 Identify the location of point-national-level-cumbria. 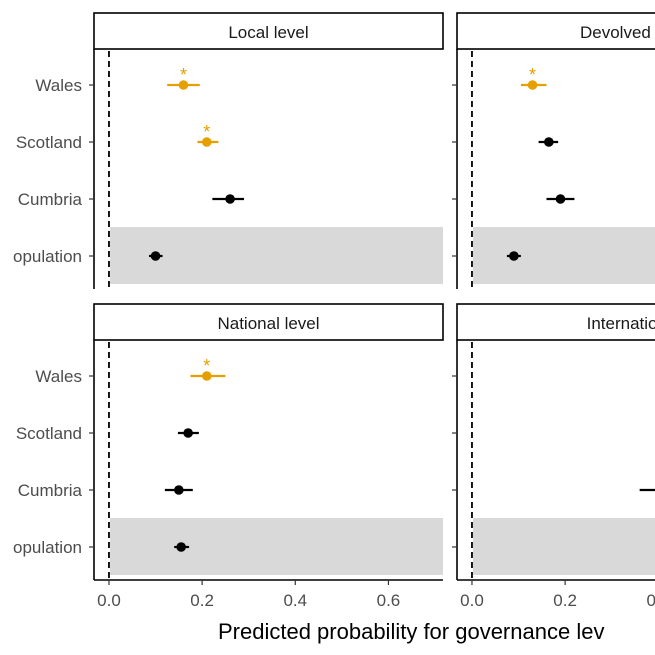
(179, 490).